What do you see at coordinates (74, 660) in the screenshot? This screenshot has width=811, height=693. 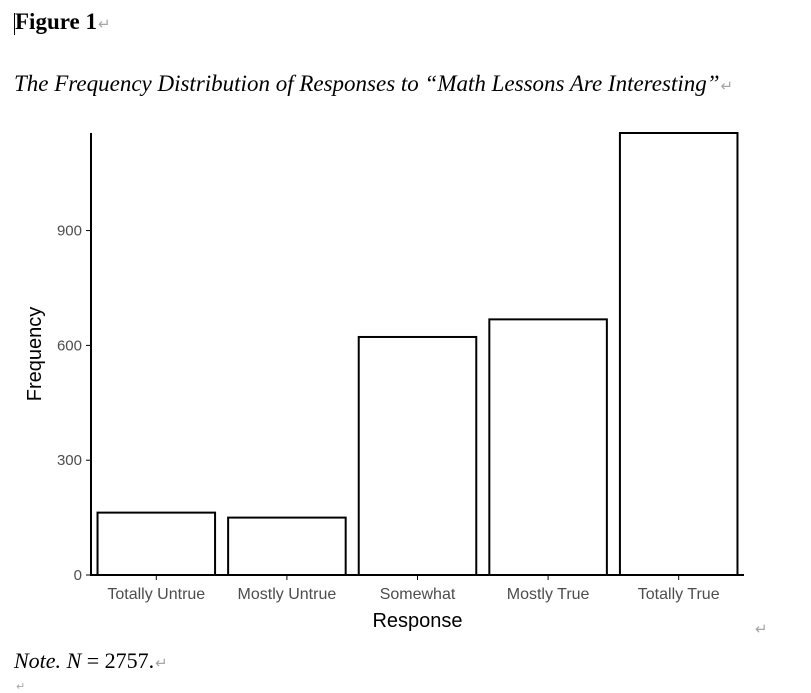 I see `note-n-symbol: N` at bounding box center [74, 660].